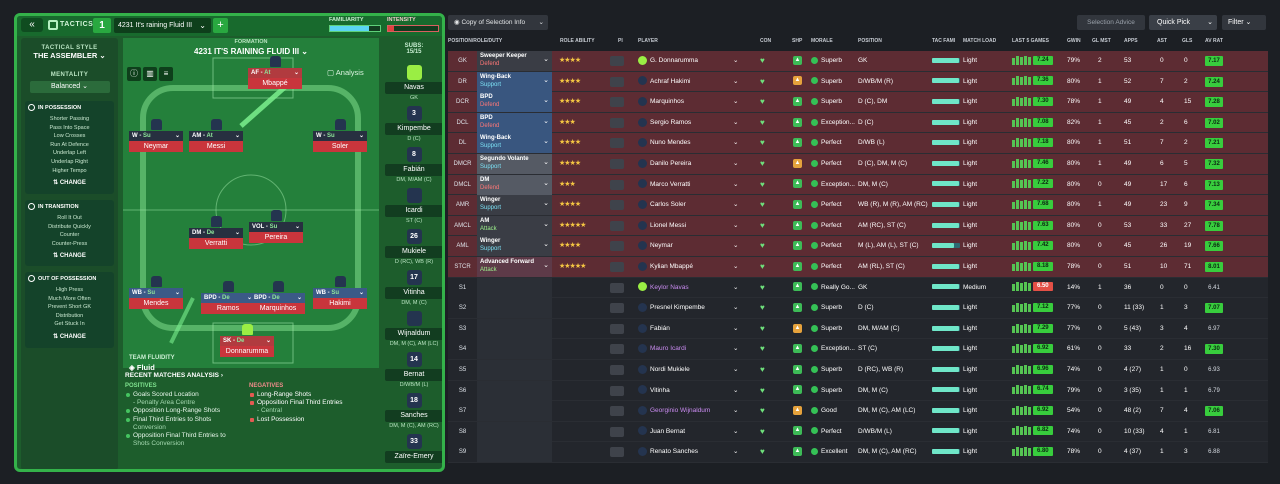  I want to click on player-name: Neymar, so click(688, 246).